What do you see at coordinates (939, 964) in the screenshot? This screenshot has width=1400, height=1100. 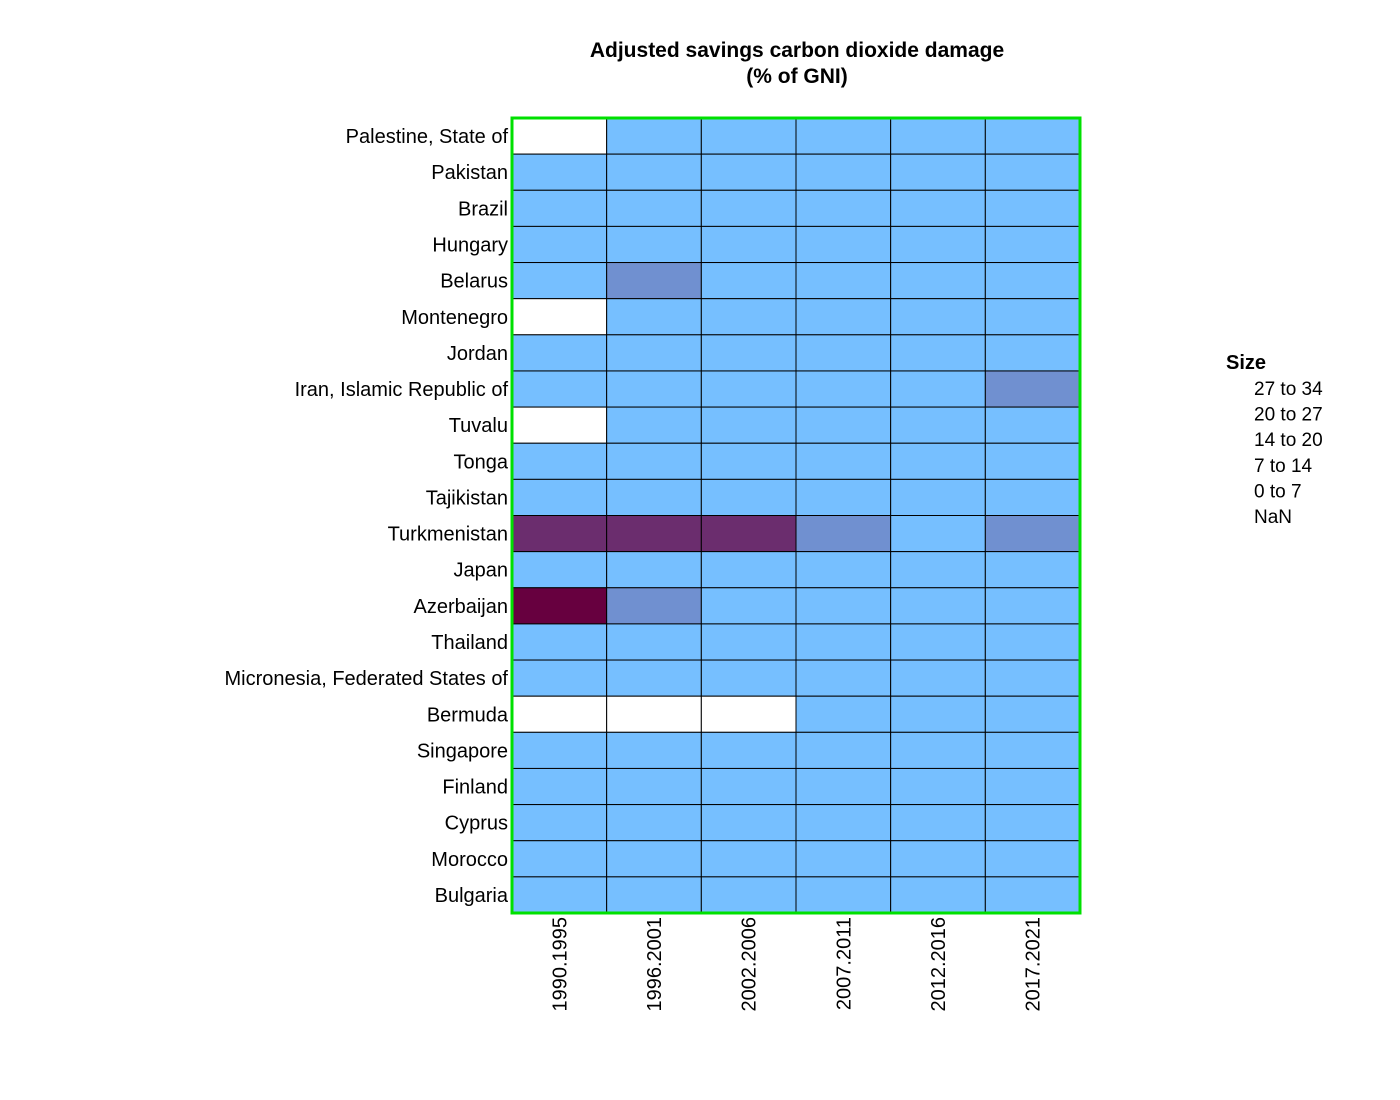 I see `column-label: 2012.2016` at bounding box center [939, 964].